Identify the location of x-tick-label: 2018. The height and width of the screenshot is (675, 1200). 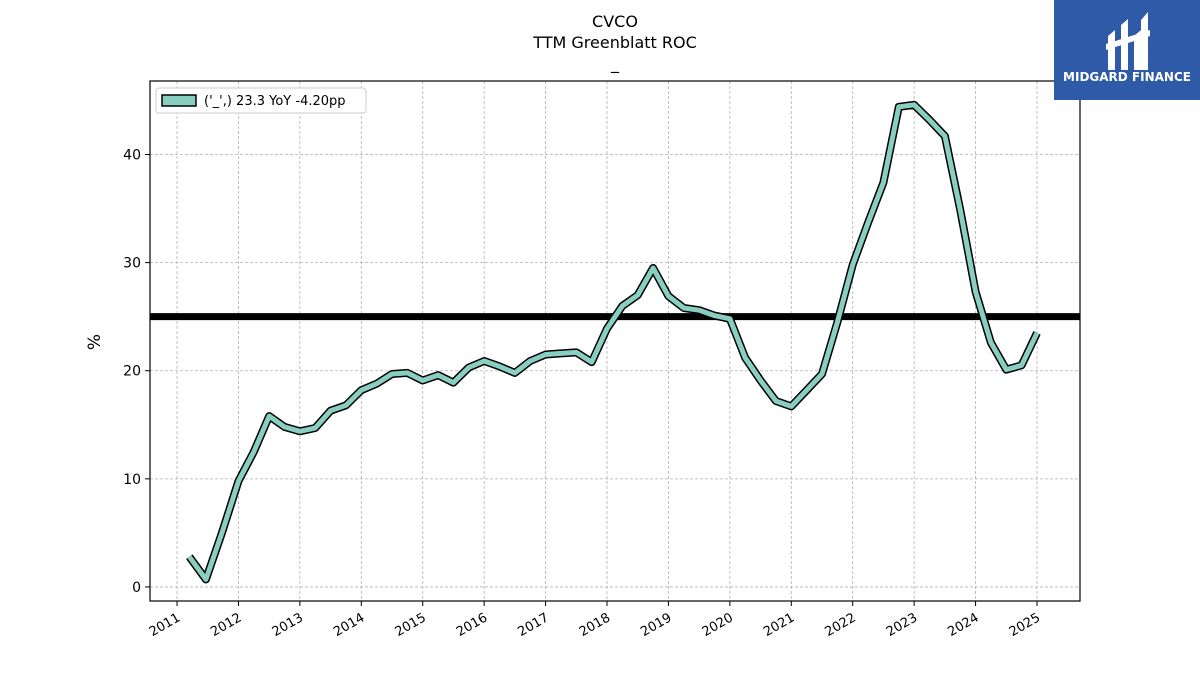
(595, 625).